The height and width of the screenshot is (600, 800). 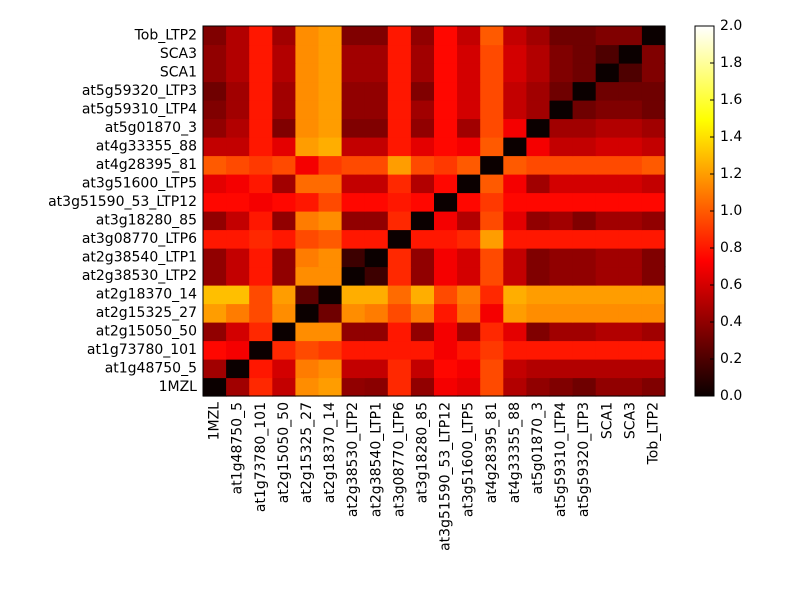 What do you see at coordinates (731, 174) in the screenshot?
I see `colorbar-tick-label: 1.2` at bounding box center [731, 174].